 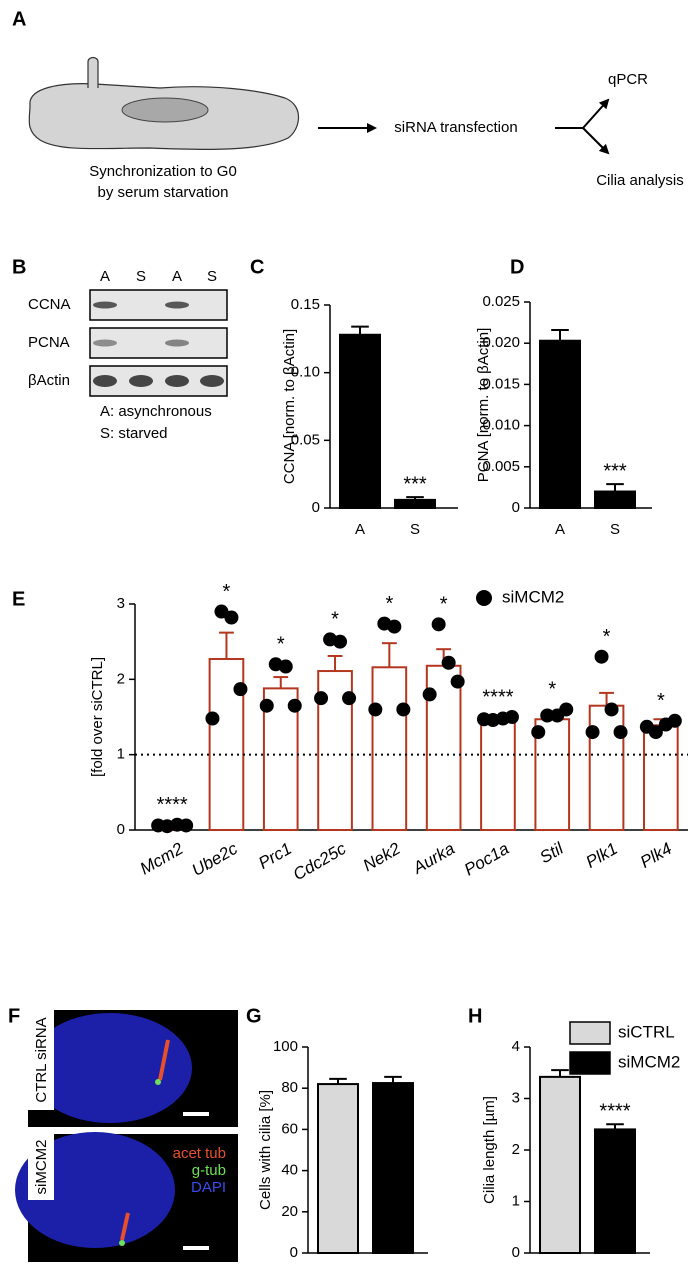 What do you see at coordinates (501, 301) in the screenshot?
I see `y-tick-label: 0.025` at bounding box center [501, 301].